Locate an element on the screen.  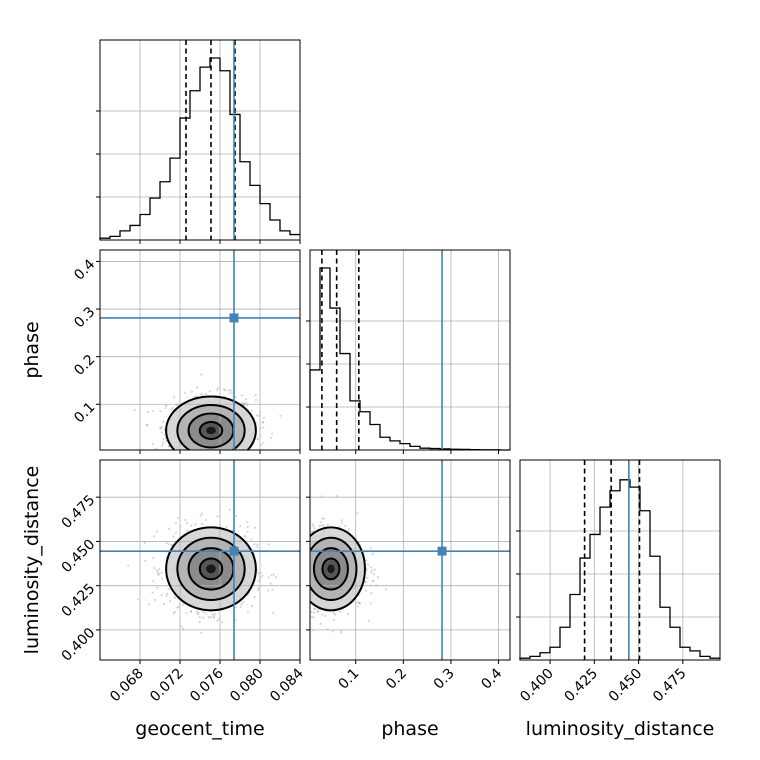
x-tick-label: 0.475 is located at coordinates (670, 686).